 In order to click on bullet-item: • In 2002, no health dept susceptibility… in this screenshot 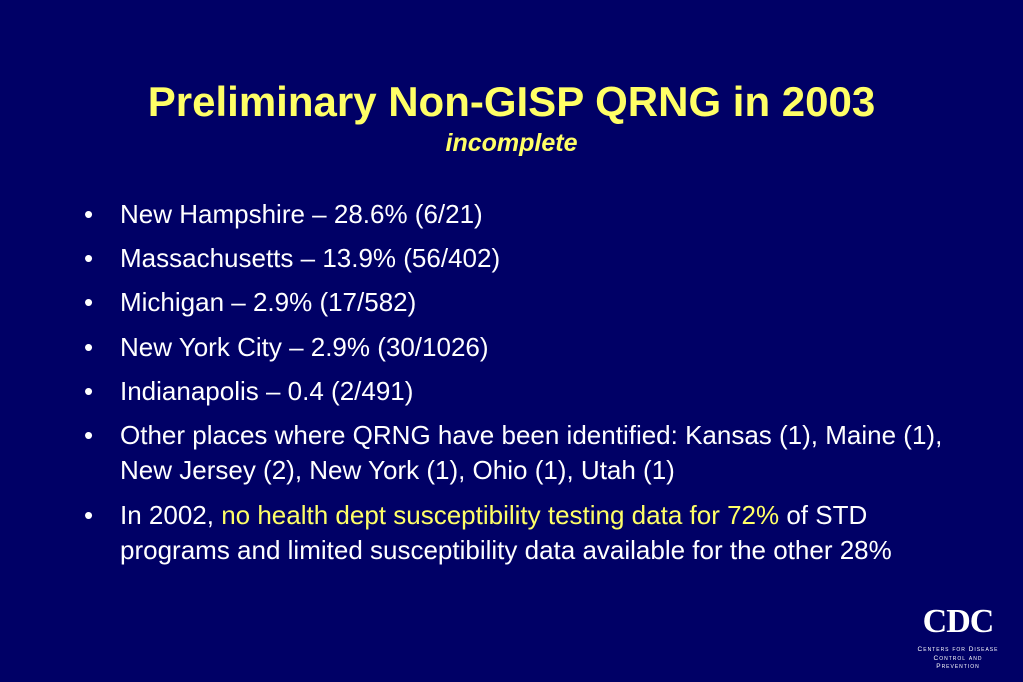, I will do `click(514, 533)`.